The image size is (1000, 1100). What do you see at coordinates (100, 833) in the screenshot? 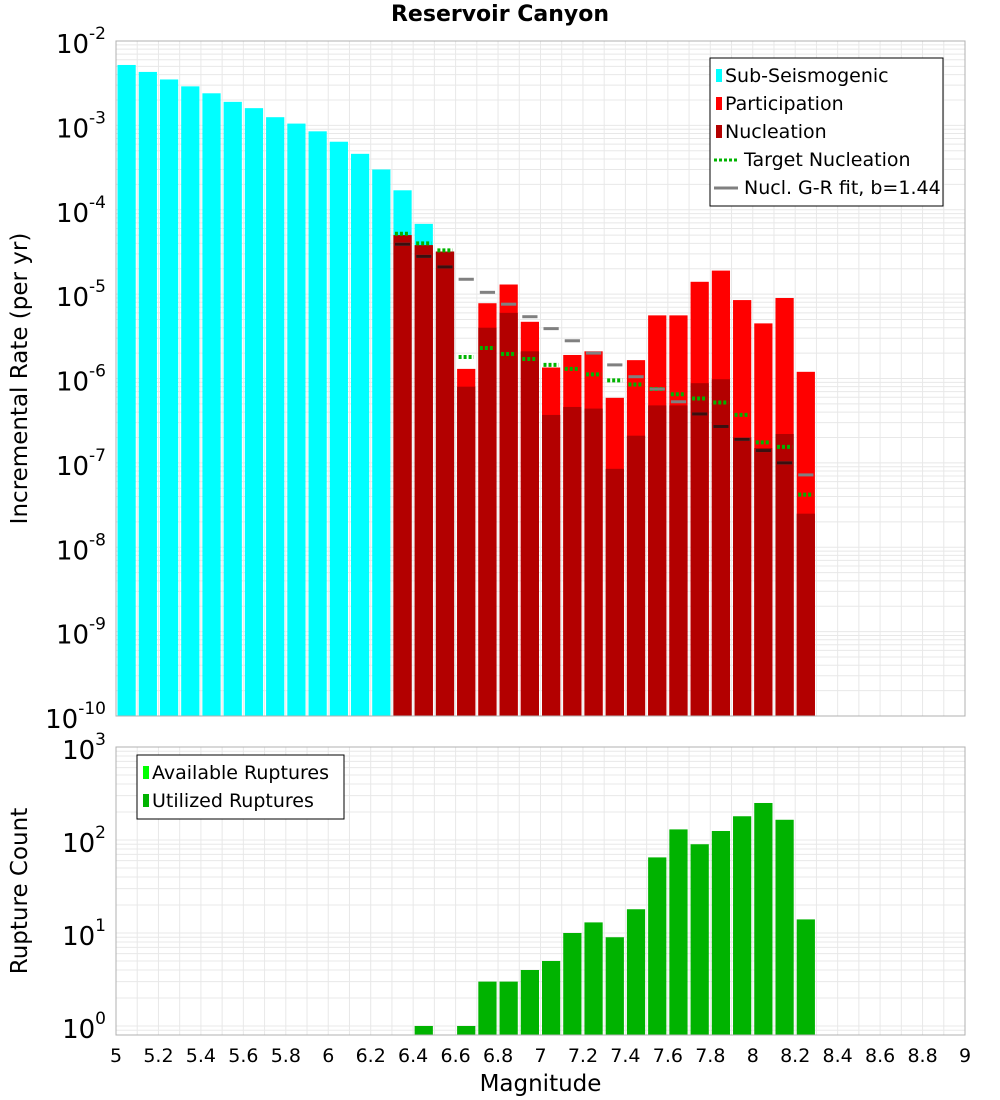
I see `y-tick-exponent: 2` at bounding box center [100, 833].